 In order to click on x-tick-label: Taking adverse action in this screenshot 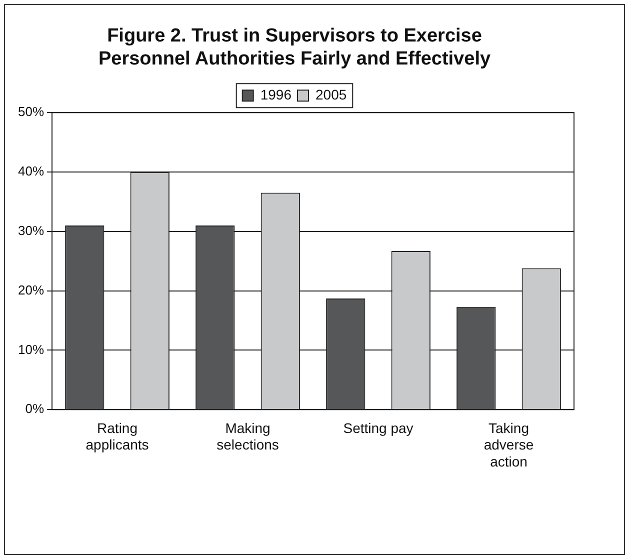, I will do `click(509, 445)`.